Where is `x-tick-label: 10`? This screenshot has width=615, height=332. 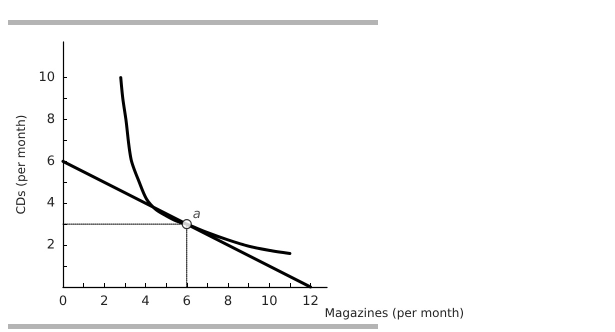
x-tick-label: 10 is located at coordinates (269, 301).